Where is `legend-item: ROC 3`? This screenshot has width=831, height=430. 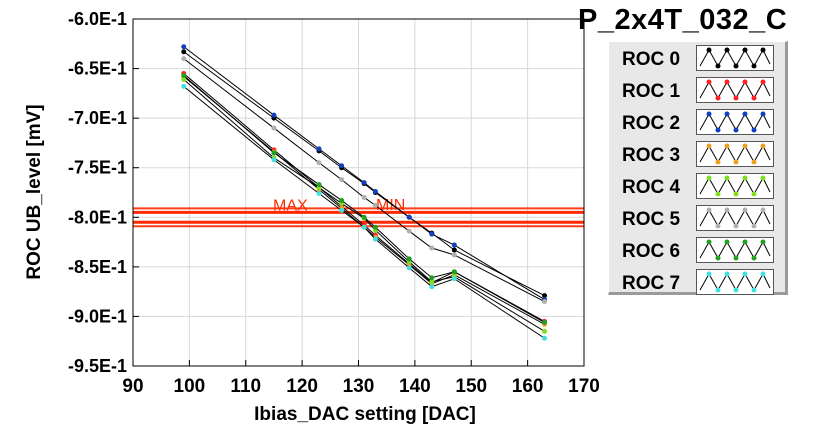
legend-item: ROC 3 is located at coordinates (699, 155).